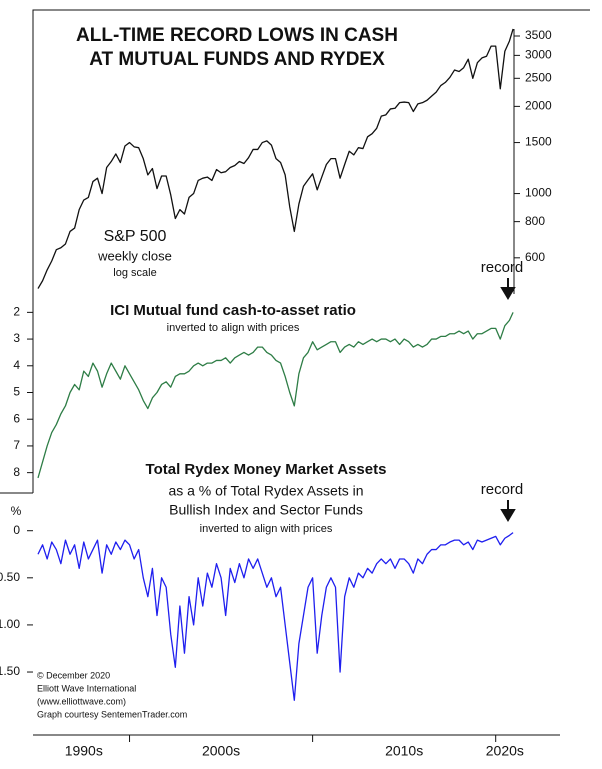  Describe the element at coordinates (86, 688) in the screenshot. I see `credit: Elliott Wave International` at that location.